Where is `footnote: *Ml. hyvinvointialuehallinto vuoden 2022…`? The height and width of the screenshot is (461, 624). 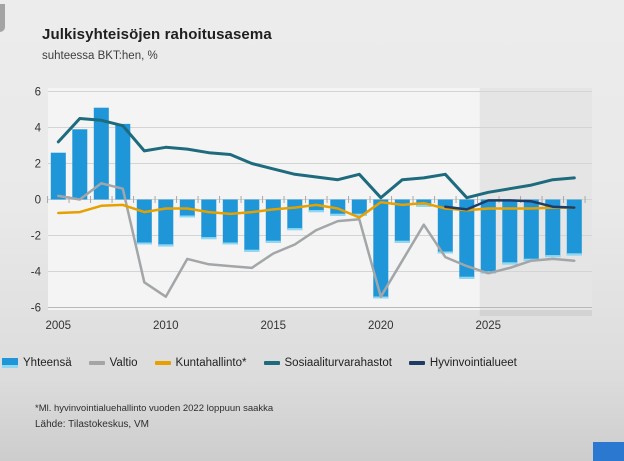 footnote: *Ml. hyvinvointialuehallinto vuoden 2022… is located at coordinates (154, 408).